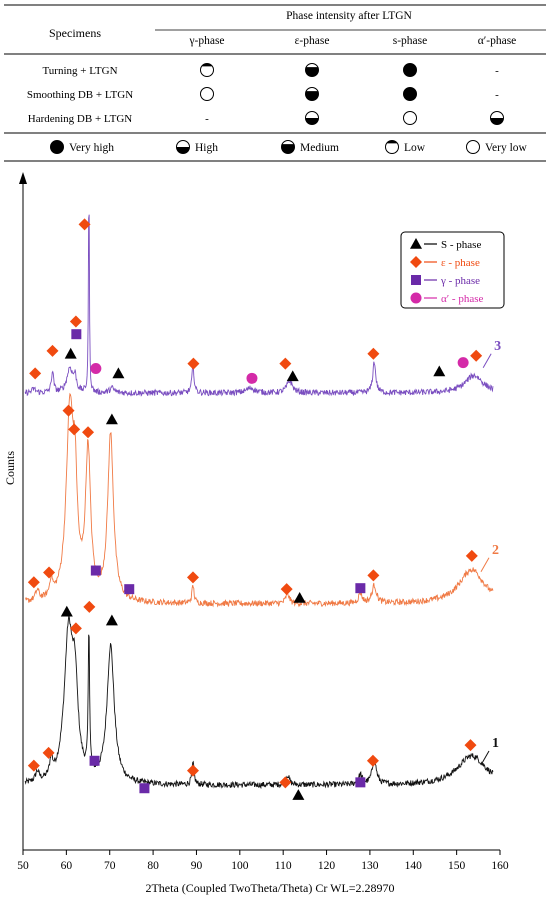  Describe the element at coordinates (153, 866) in the screenshot. I see `x-tick-label: 80` at that location.